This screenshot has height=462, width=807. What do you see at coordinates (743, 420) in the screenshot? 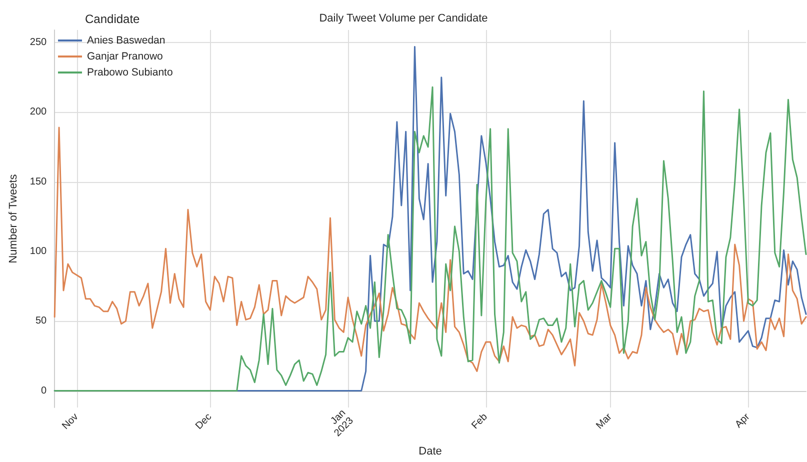
I see `x-tick-label: Apr` at bounding box center [743, 420].